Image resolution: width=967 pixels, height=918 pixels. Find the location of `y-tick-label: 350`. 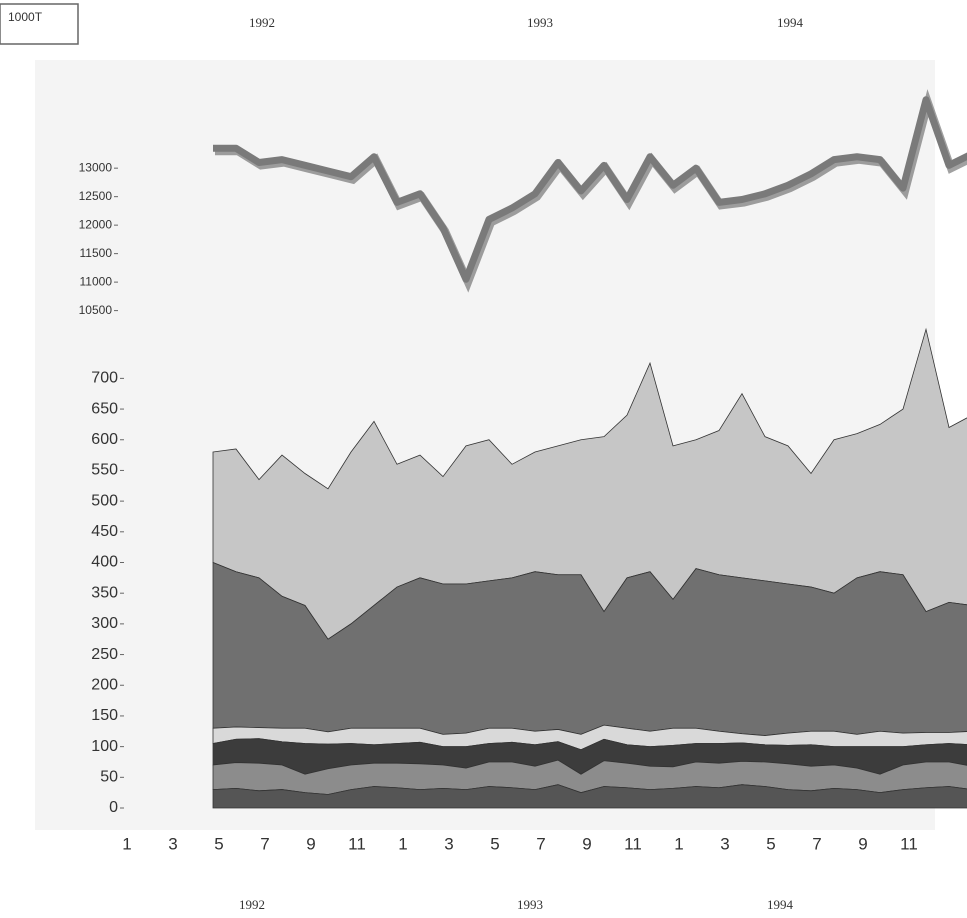

y-tick-label: 350 is located at coordinates (104, 592).